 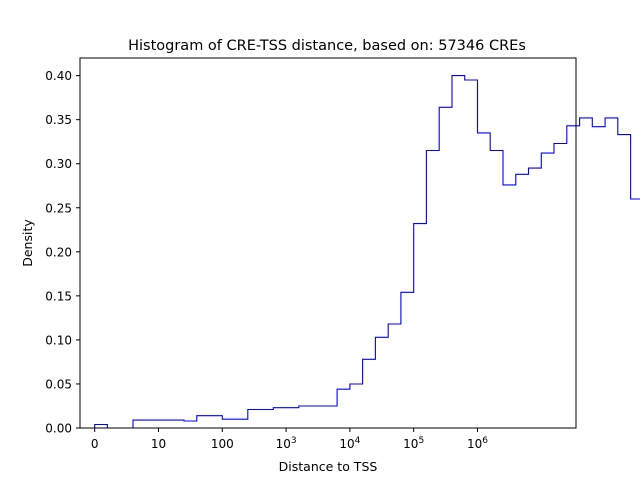 What do you see at coordinates (58, 296) in the screenshot?
I see `y-tick-label: 0.15` at bounding box center [58, 296].